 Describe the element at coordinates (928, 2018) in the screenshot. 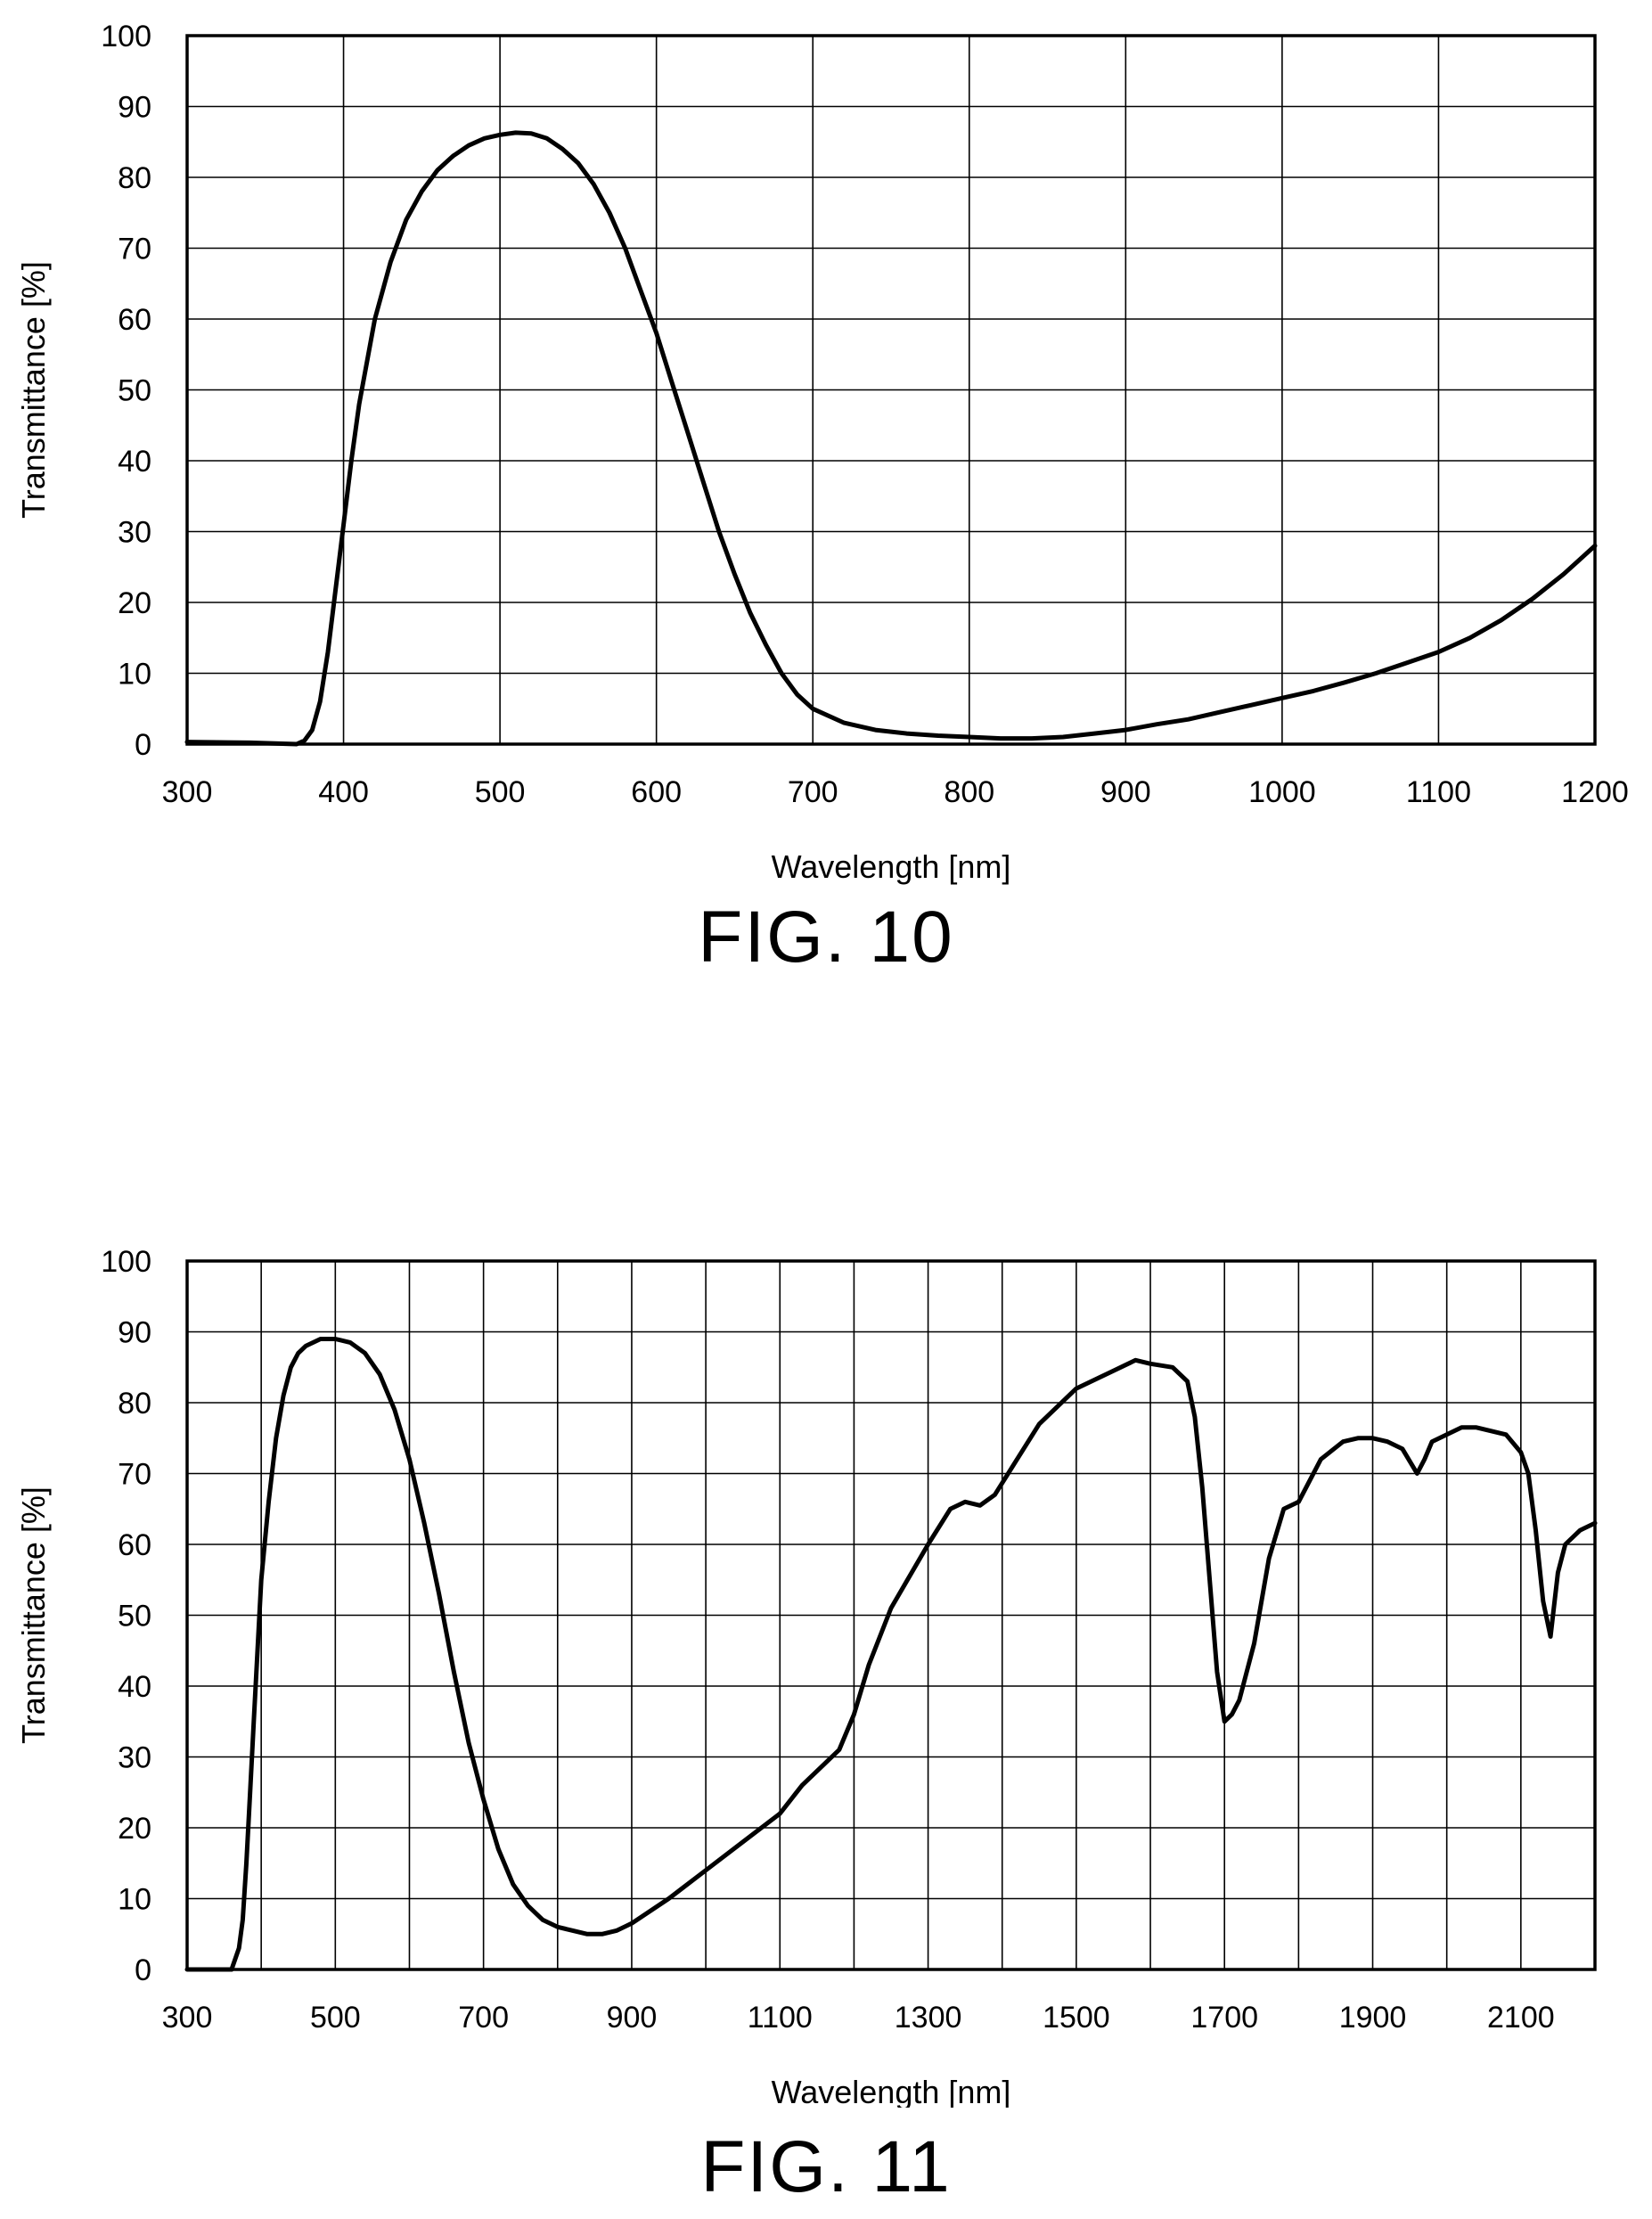

I see `x-tick-label: 1300` at that location.